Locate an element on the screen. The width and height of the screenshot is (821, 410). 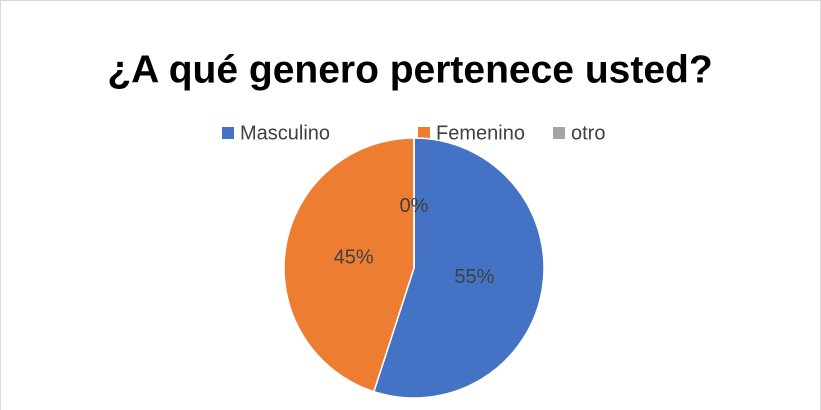
data-label: 45% is located at coordinates (354, 258).